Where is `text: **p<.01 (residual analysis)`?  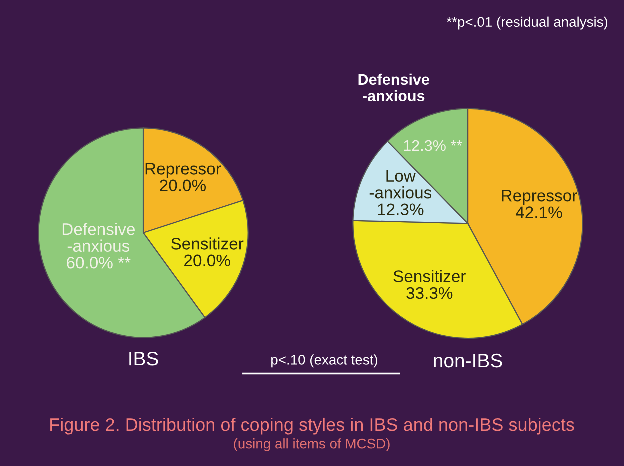 text: **p<.01 (residual analysis) is located at coordinates (527, 23).